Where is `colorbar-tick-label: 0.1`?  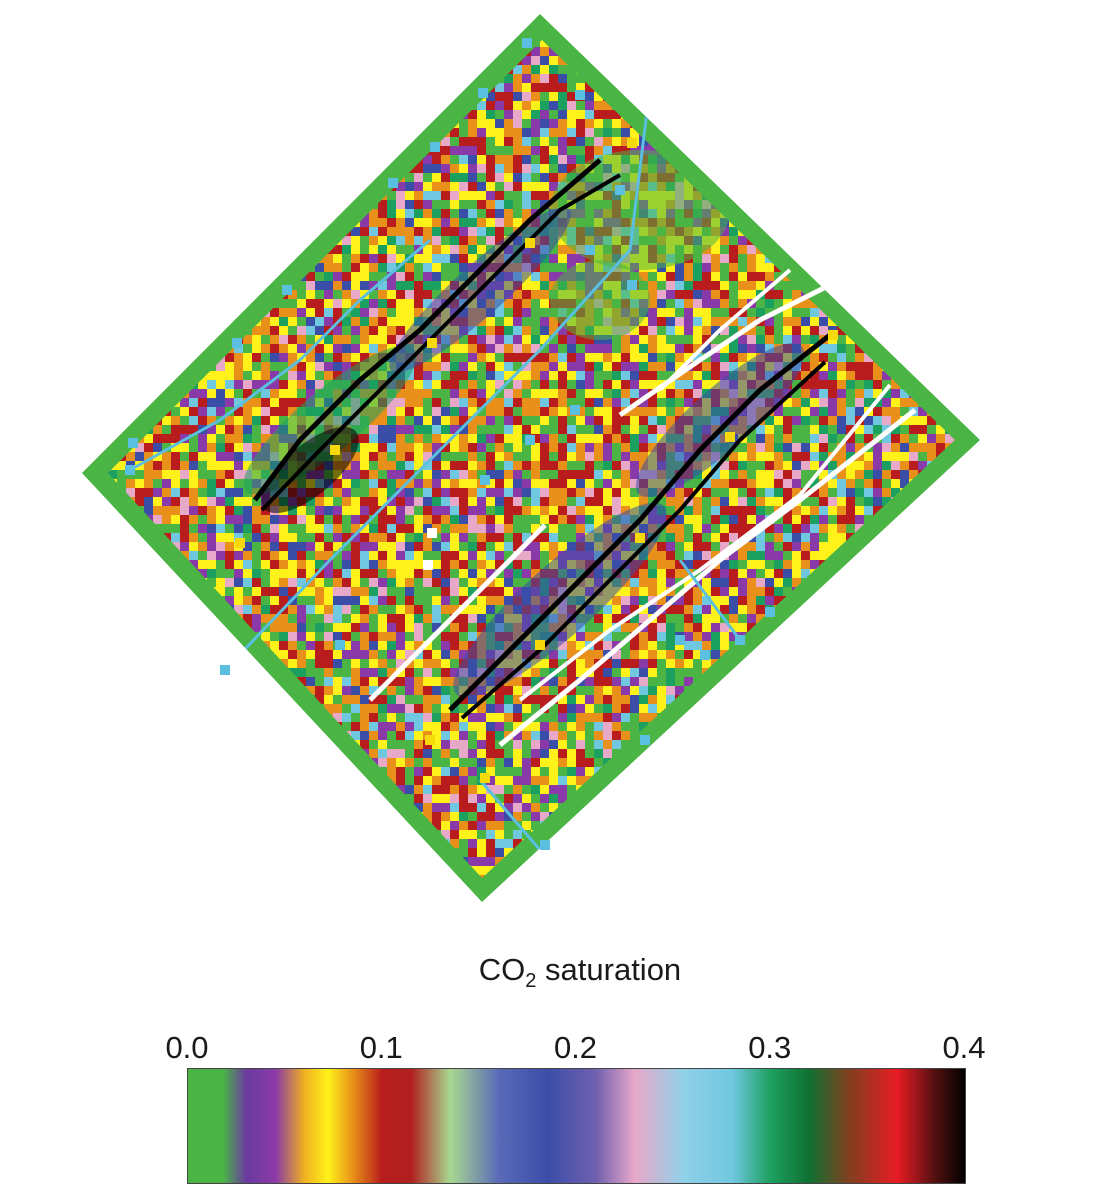
colorbar-tick-label: 0.1 is located at coordinates (381, 1047).